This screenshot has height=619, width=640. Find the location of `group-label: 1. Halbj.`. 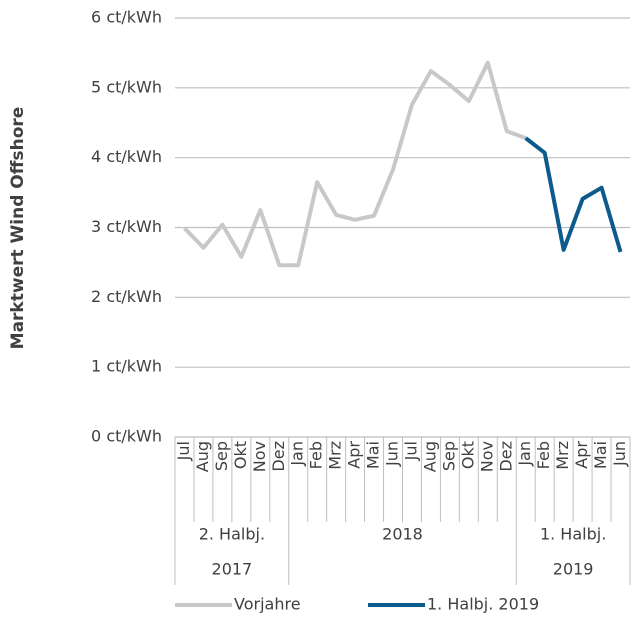

group-label: 1. Halbj. is located at coordinates (573, 534).